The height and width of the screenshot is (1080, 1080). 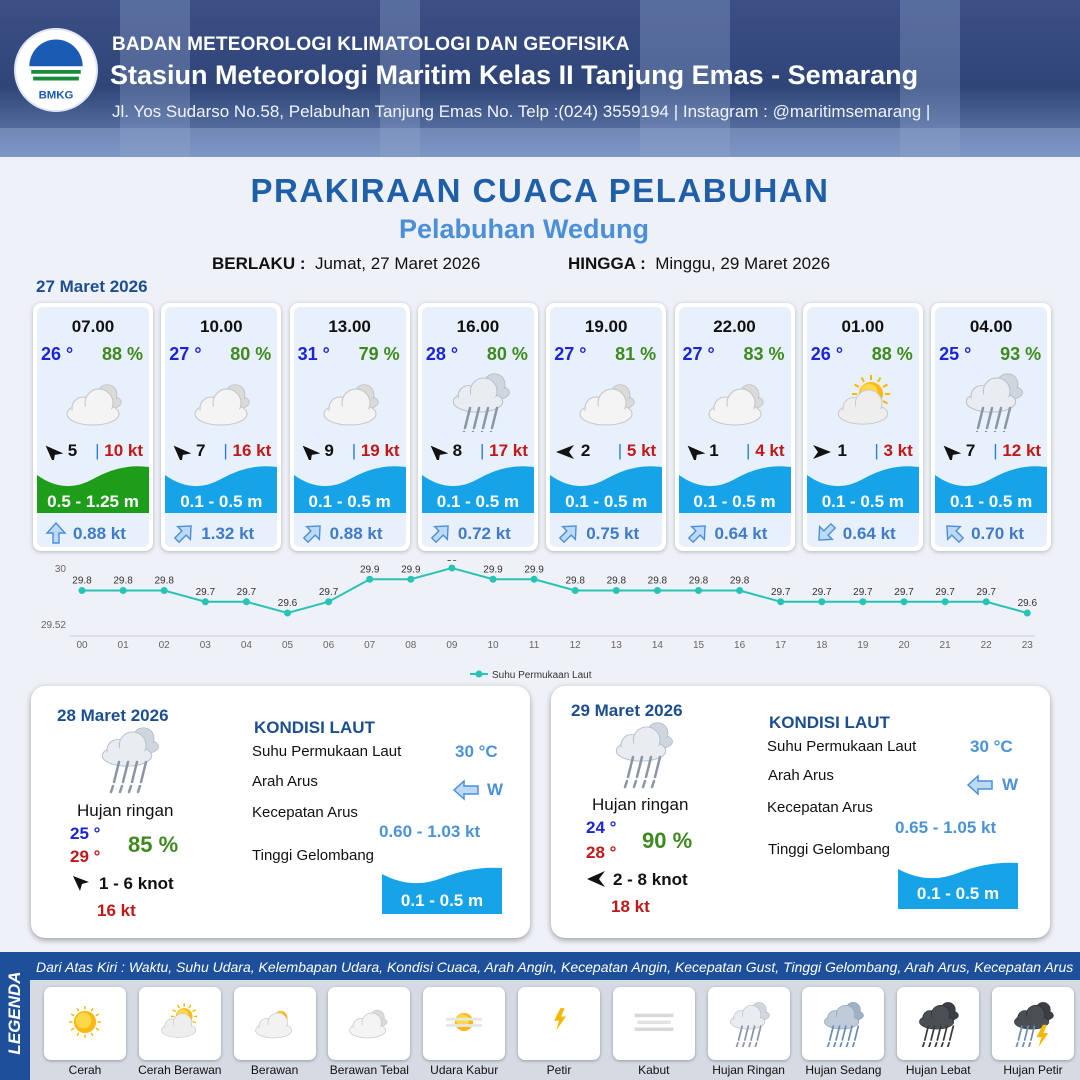 I want to click on card-gust-wrap: | 10 kt, so click(x=119, y=450).